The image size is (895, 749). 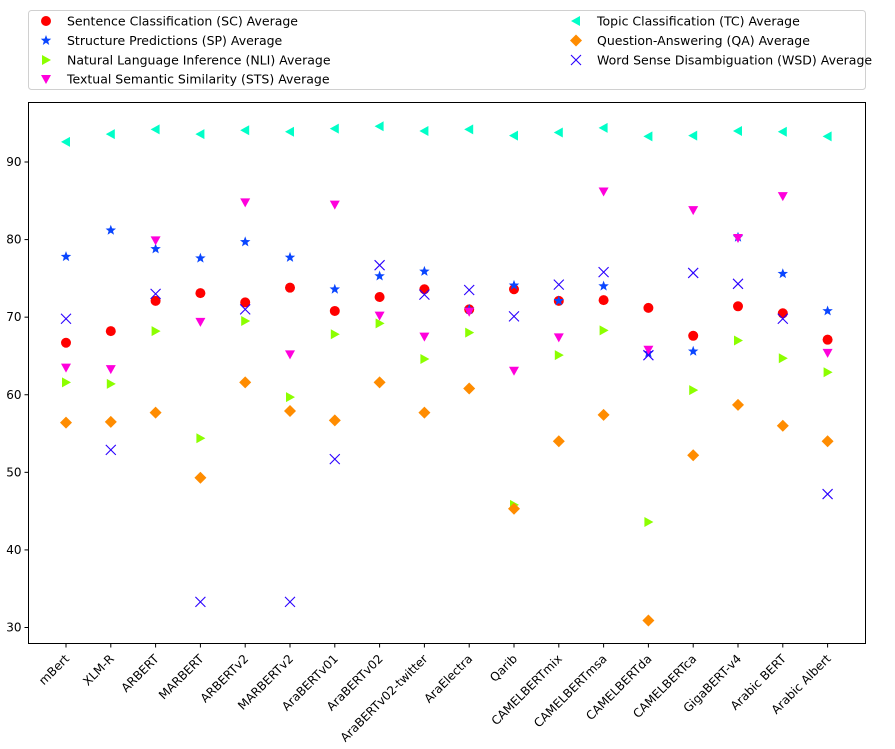 I want to click on legend-label: Structure Predictions (SP) Average, so click(x=175, y=40).